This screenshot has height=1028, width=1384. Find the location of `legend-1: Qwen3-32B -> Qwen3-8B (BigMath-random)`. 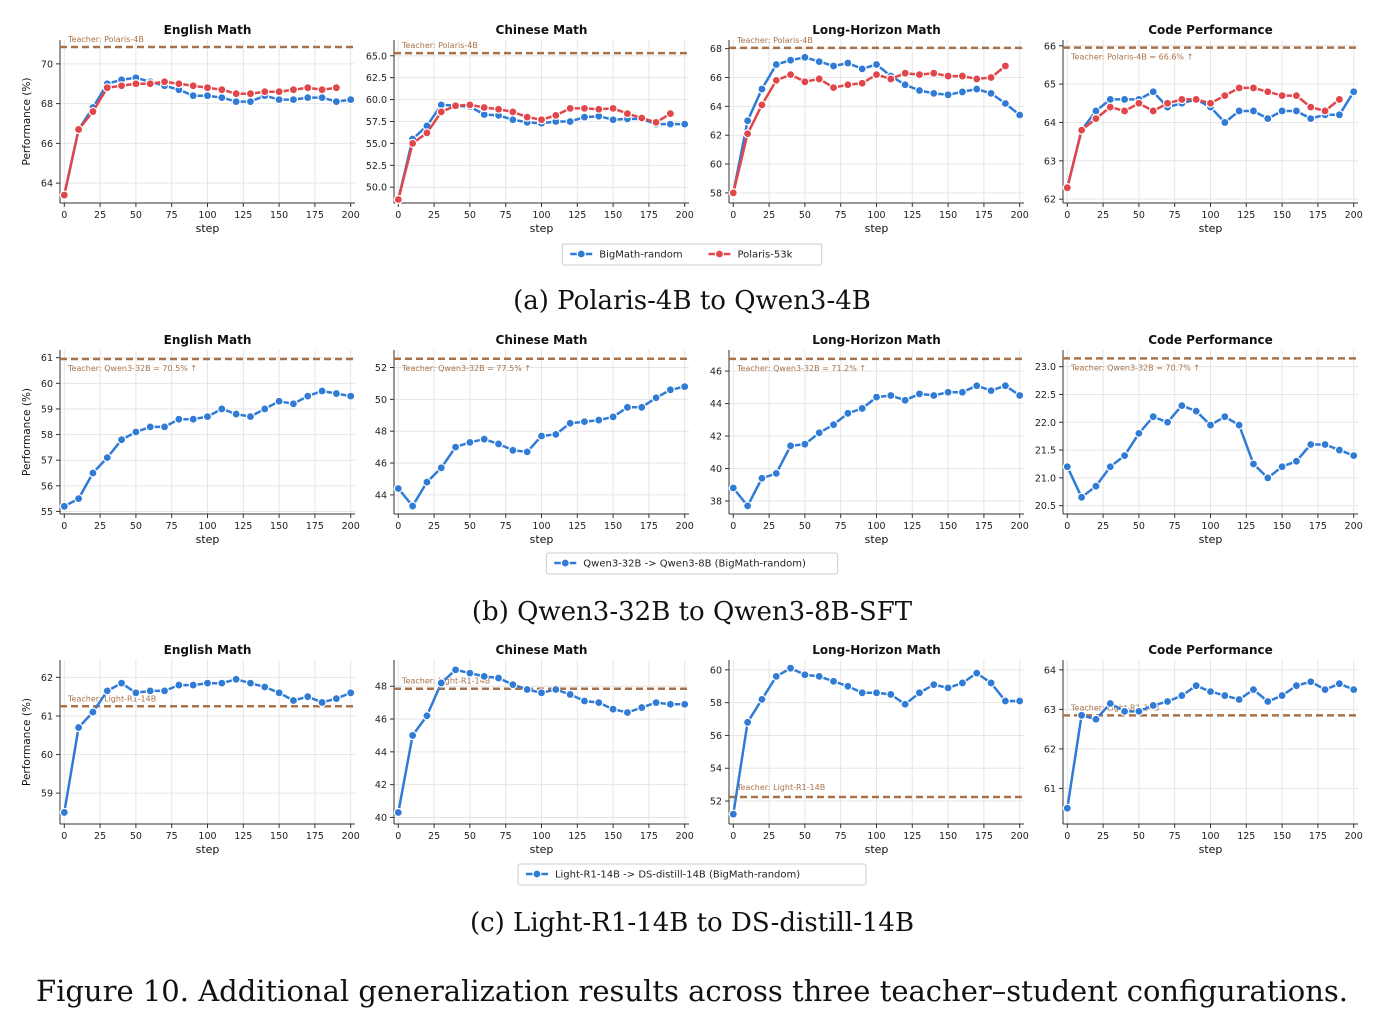

legend-1: Qwen3-32B -> Qwen3-8B (BigMath-random) is located at coordinates (692, 563).